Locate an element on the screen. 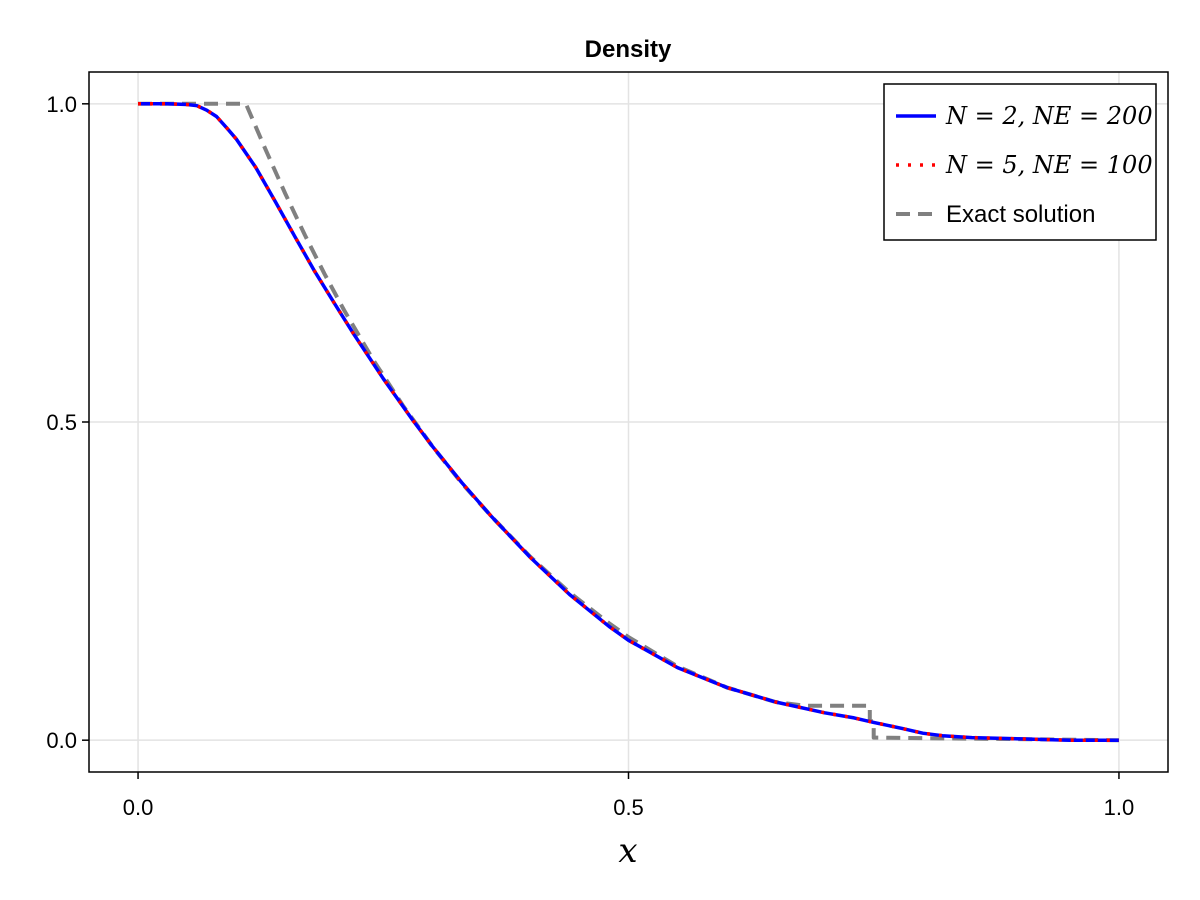 This screenshot has width=1200, height=900. legend-label: Exact solution is located at coordinates (1020, 214).